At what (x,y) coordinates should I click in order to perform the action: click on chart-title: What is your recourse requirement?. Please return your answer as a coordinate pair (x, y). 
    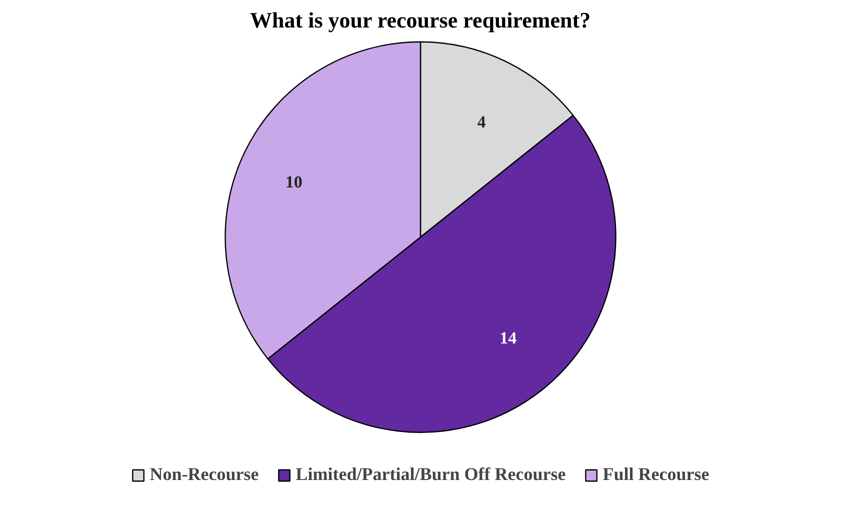
    Looking at the image, I should click on (420, 20).